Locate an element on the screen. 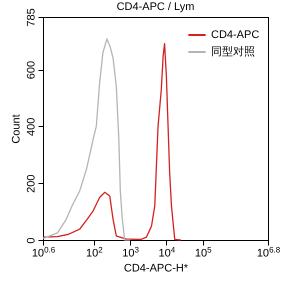 The width and height of the screenshot is (282, 285). y-tick-label: 0 is located at coordinates (32, 240).